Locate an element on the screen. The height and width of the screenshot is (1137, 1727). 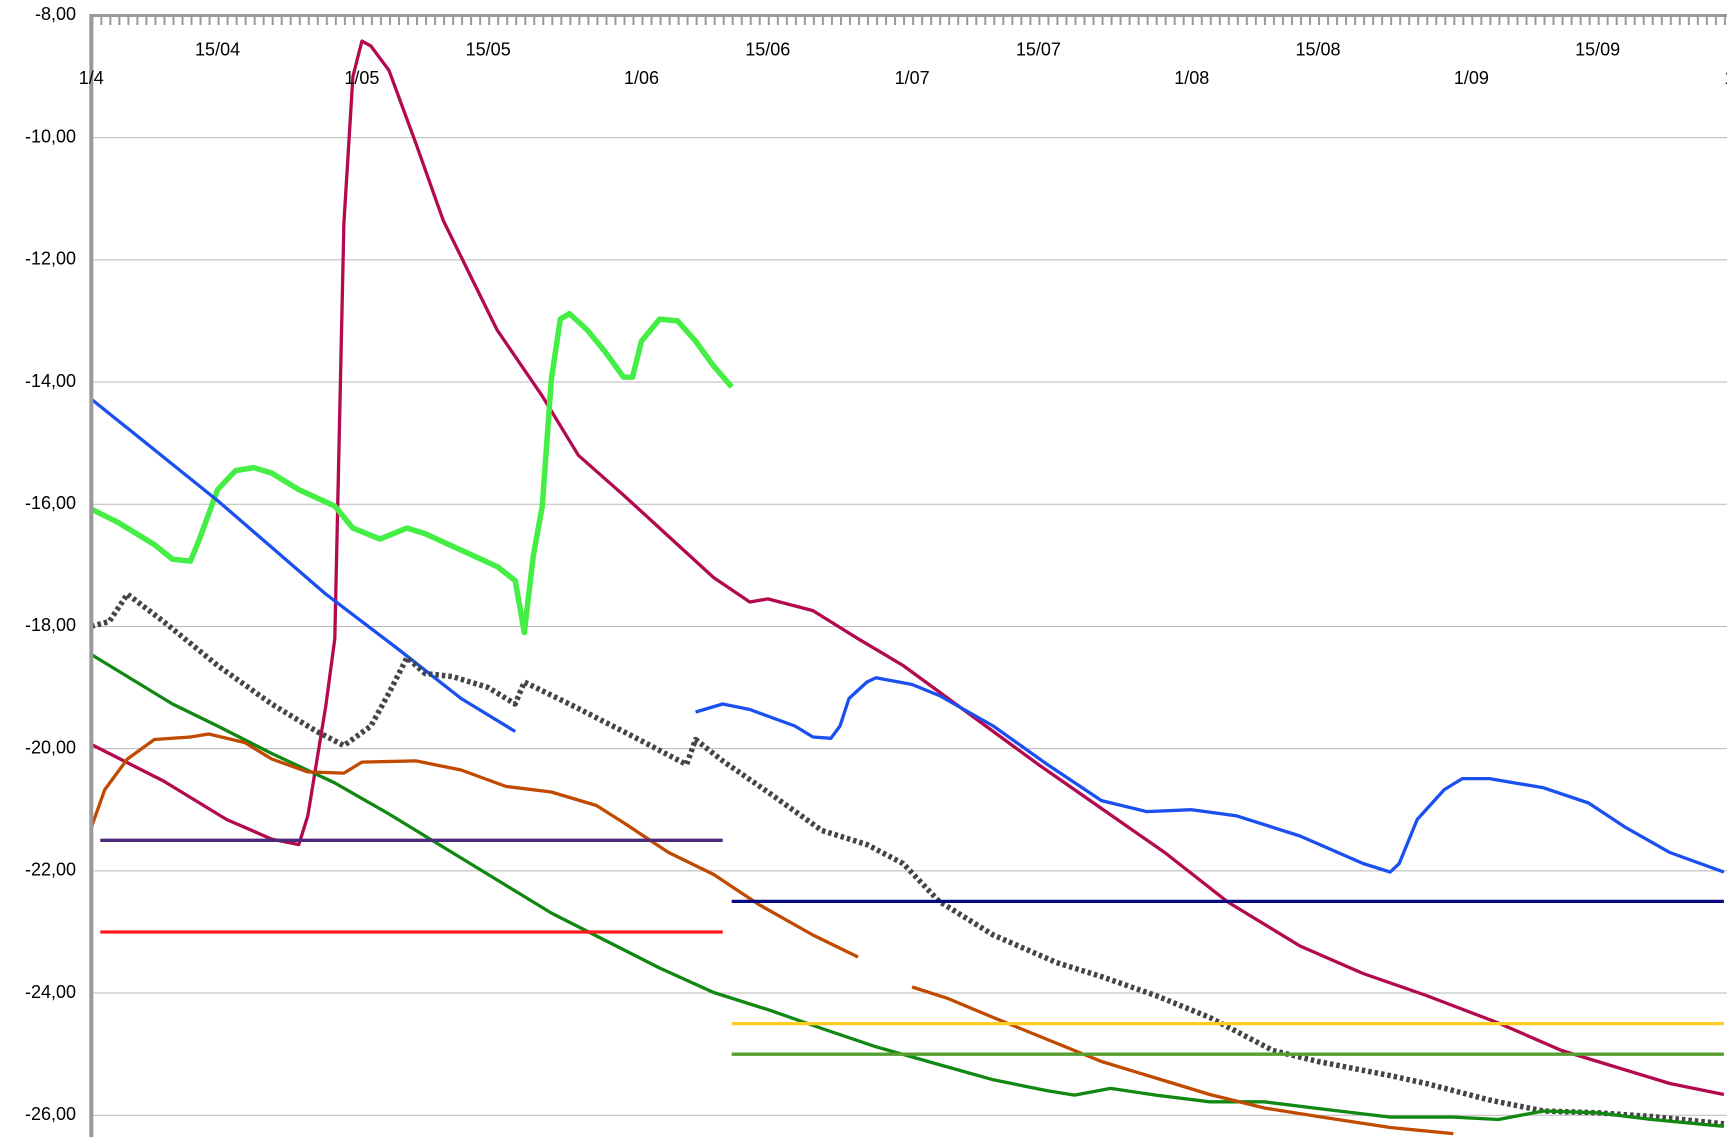
x-tick-label: 15/07 is located at coordinates (1038, 49).